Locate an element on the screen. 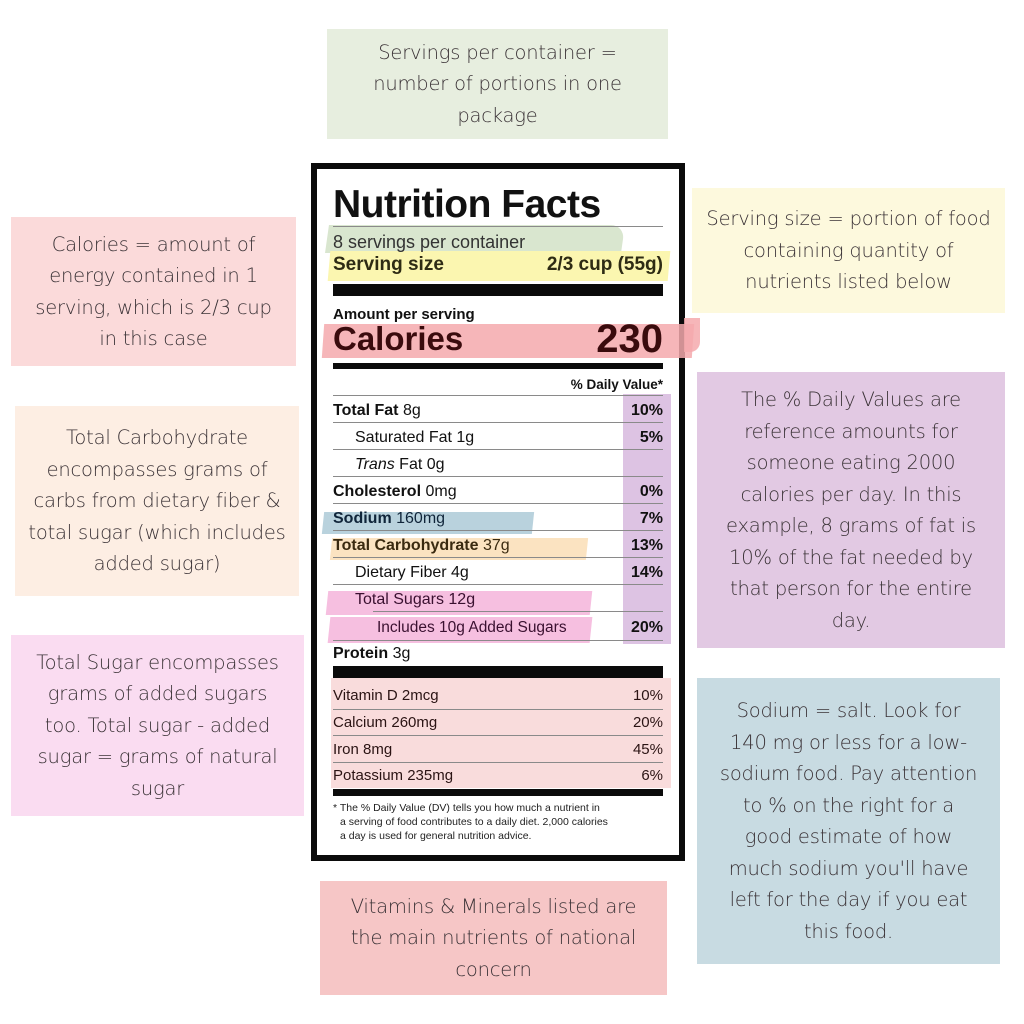  daily-value-header-text: % Daily Value* is located at coordinates (616, 384).